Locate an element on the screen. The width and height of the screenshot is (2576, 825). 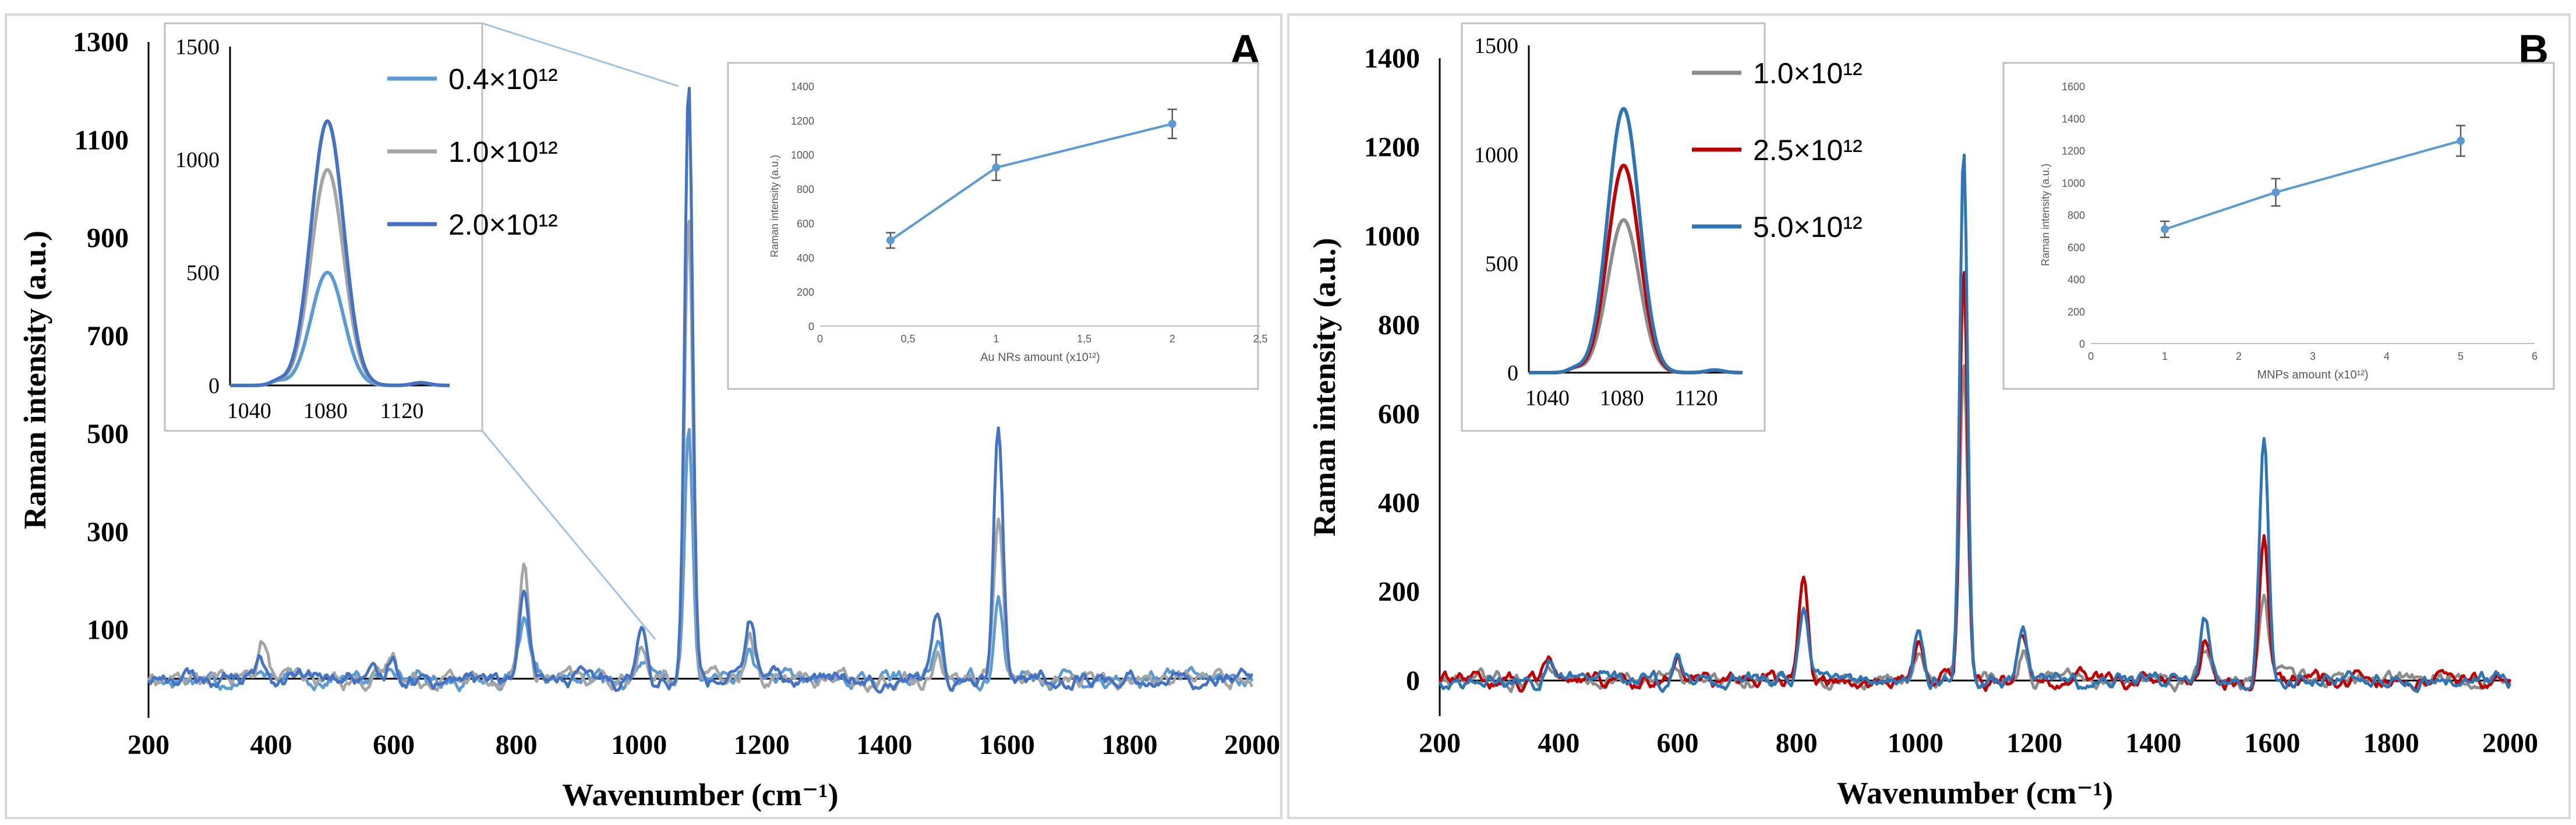
trend-y-tick-label: 400 is located at coordinates (805, 258).